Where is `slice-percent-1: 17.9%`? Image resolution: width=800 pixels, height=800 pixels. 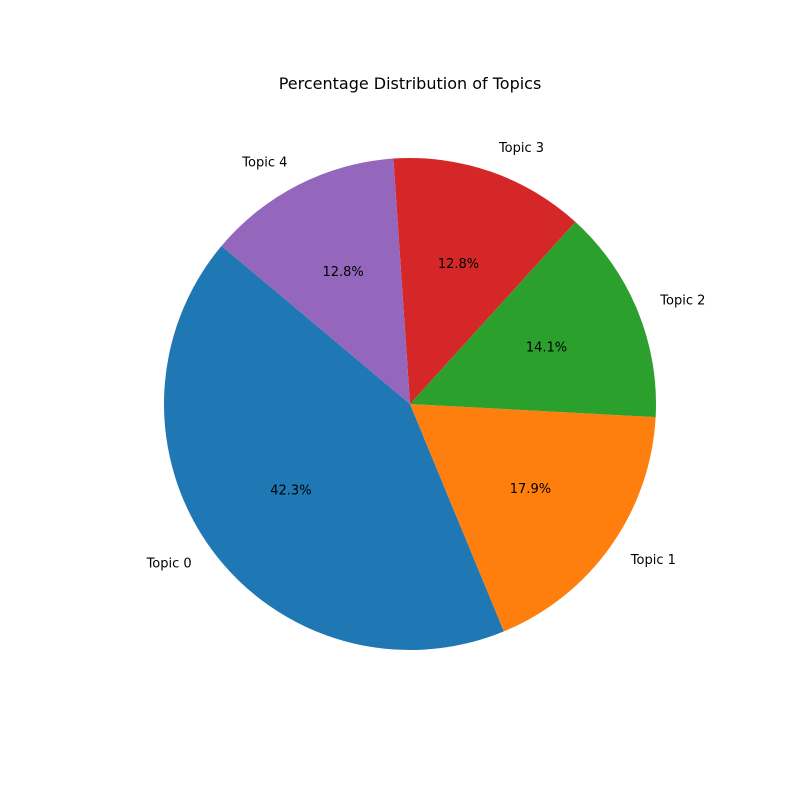 slice-percent-1: 17.9% is located at coordinates (530, 489).